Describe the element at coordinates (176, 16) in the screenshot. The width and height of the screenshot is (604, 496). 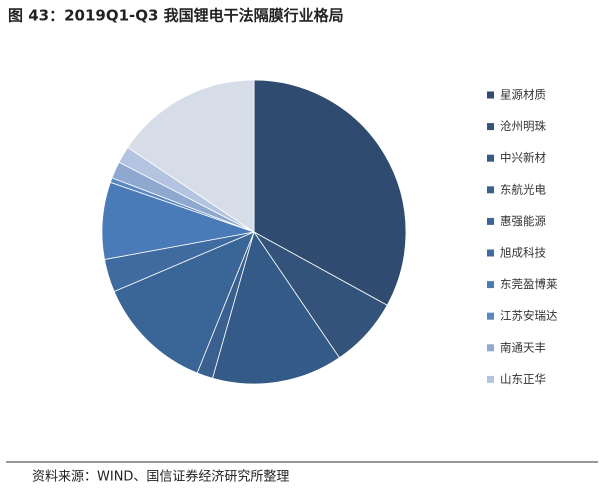
I see `chart-title: 图 43：2019Q1-Q3 我国锂电干法隔膜行业格局` at that location.